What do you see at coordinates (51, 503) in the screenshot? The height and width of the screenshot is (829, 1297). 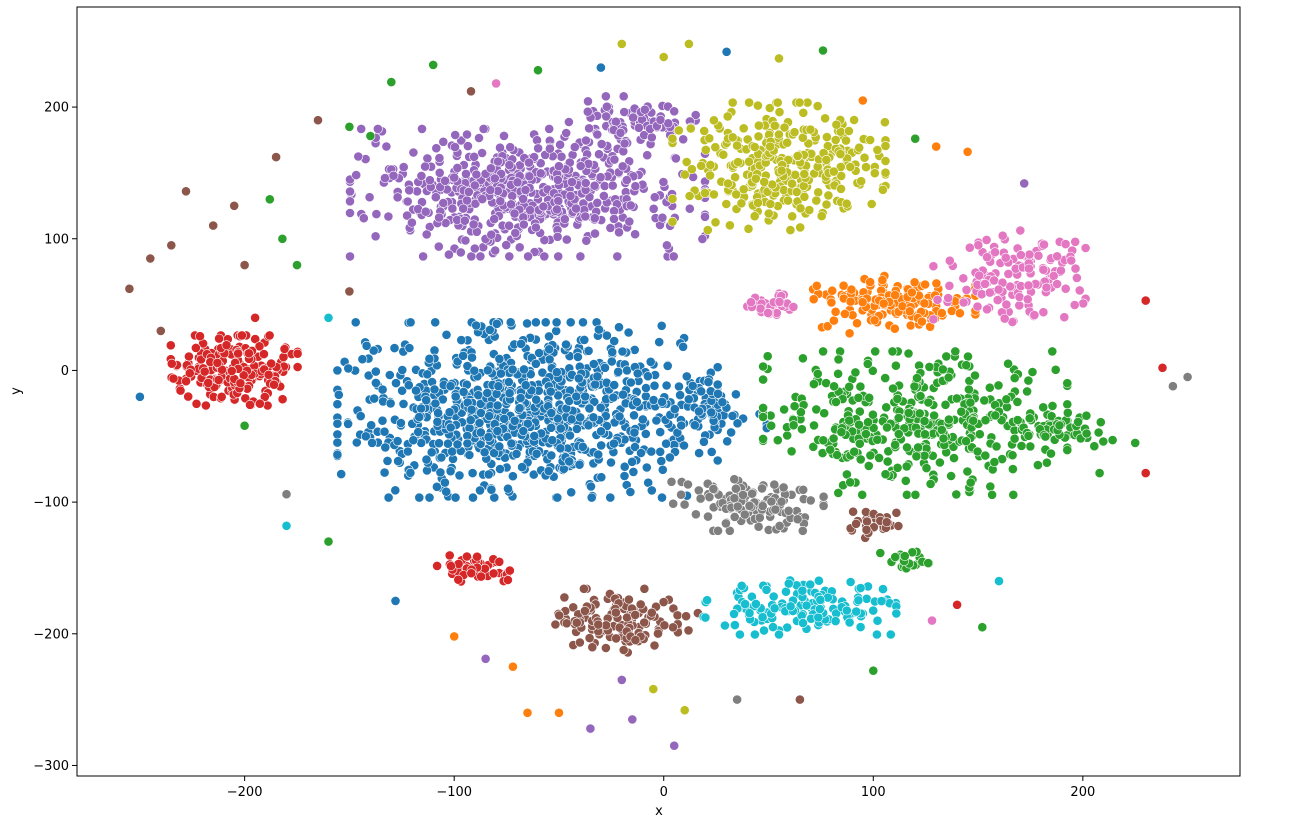 I see `y-tick-label: −100` at bounding box center [51, 503].